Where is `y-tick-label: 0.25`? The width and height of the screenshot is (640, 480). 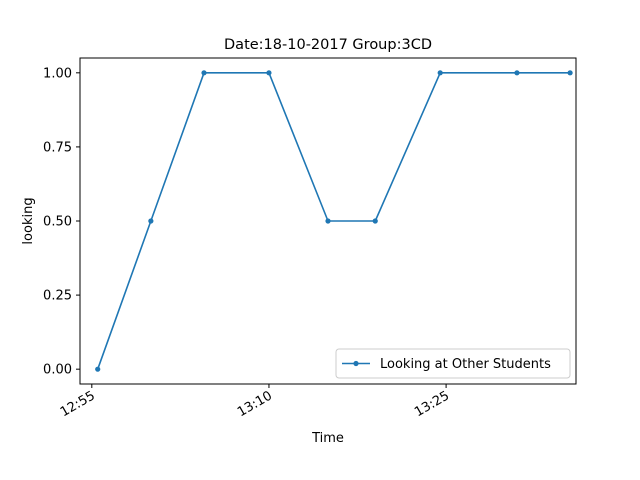
y-tick-label: 0.25 is located at coordinates (57, 296).